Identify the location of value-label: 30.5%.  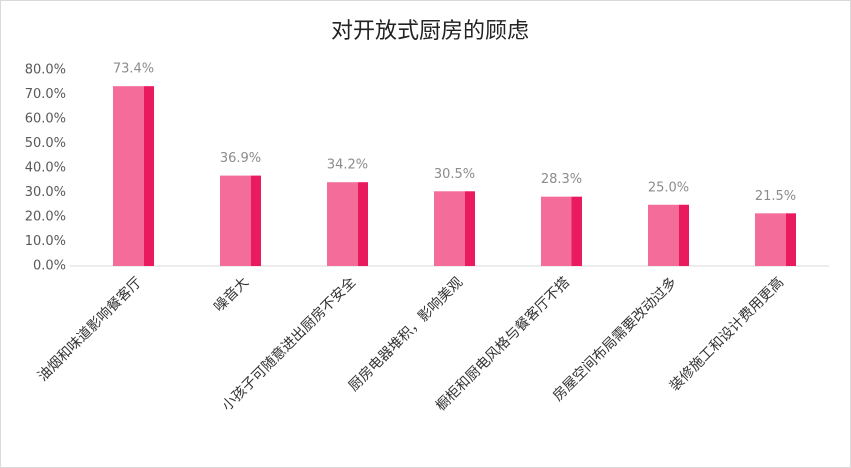
(454, 174).